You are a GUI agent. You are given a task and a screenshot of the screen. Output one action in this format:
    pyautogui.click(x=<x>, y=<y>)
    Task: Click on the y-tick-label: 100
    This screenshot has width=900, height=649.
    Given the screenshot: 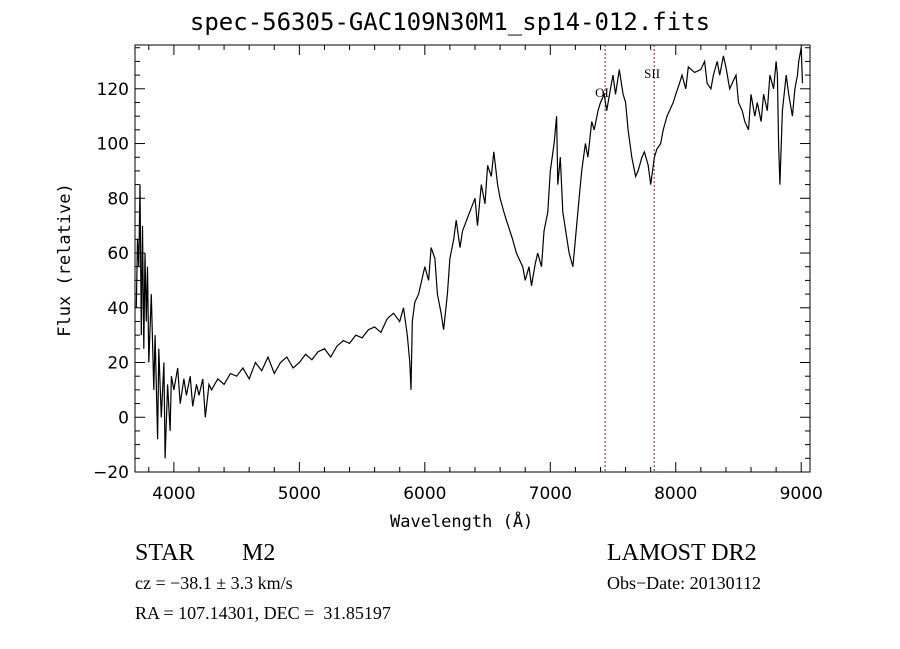 What is the action you would take?
    pyautogui.click(x=113, y=145)
    